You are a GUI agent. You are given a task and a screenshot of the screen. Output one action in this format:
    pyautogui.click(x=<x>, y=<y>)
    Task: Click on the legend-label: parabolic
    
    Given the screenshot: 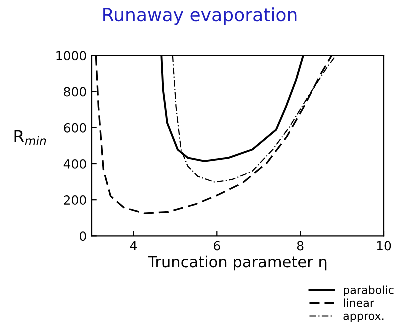 What is the action you would take?
    pyautogui.click(x=369, y=291)
    